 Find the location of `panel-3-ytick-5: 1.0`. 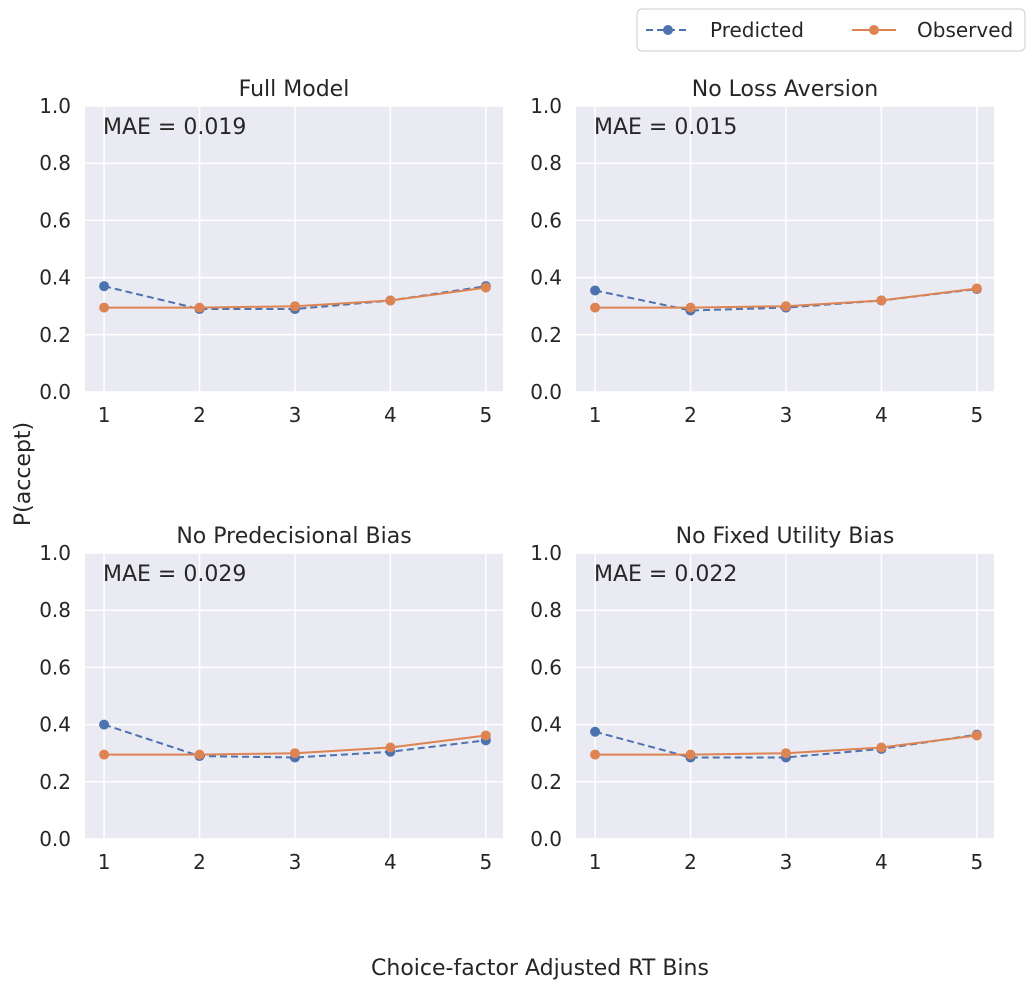

panel-3-ytick-5: 1.0 is located at coordinates (55, 553).